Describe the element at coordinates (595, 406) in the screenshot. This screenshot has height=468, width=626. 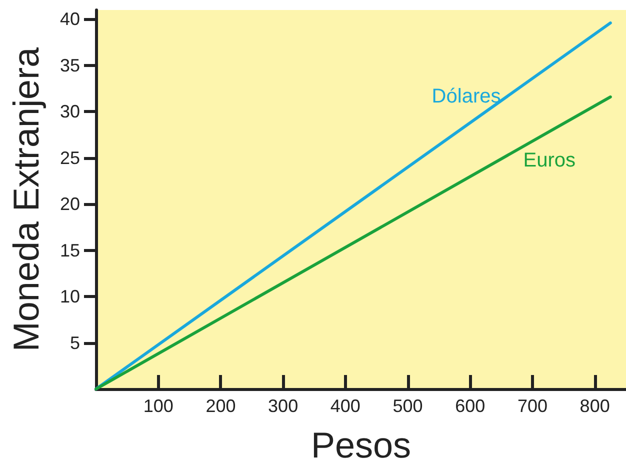
I see `x-tick-label: 800` at that location.